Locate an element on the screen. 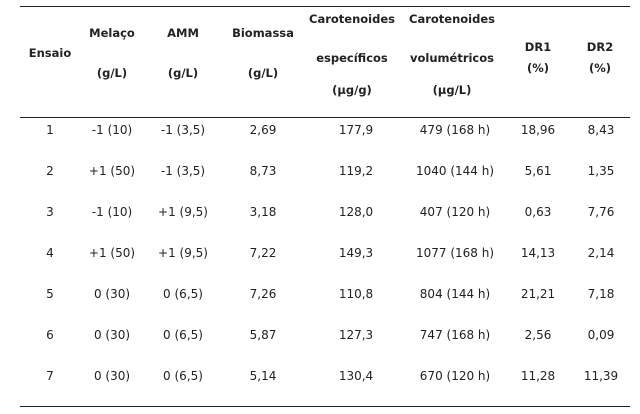 The width and height of the screenshot is (640, 414). header-dr2-unit: (%) is located at coordinates (600, 68).